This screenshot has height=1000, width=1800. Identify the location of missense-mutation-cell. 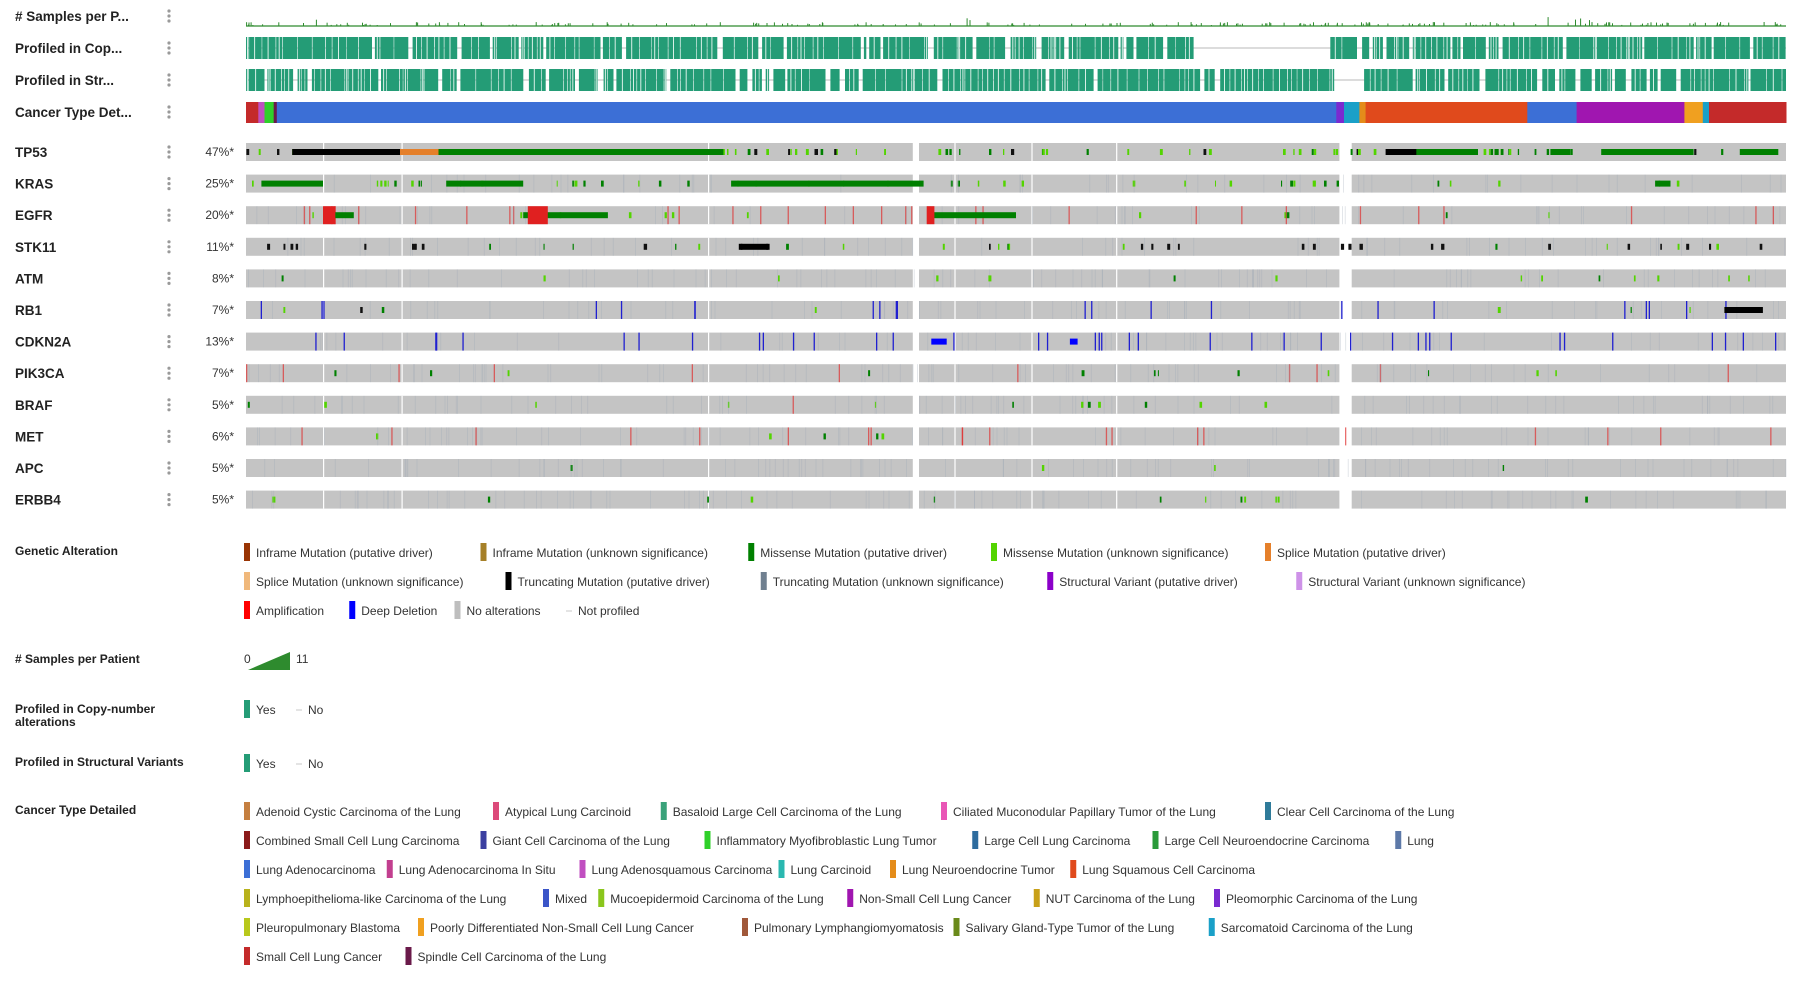
(1429, 373).